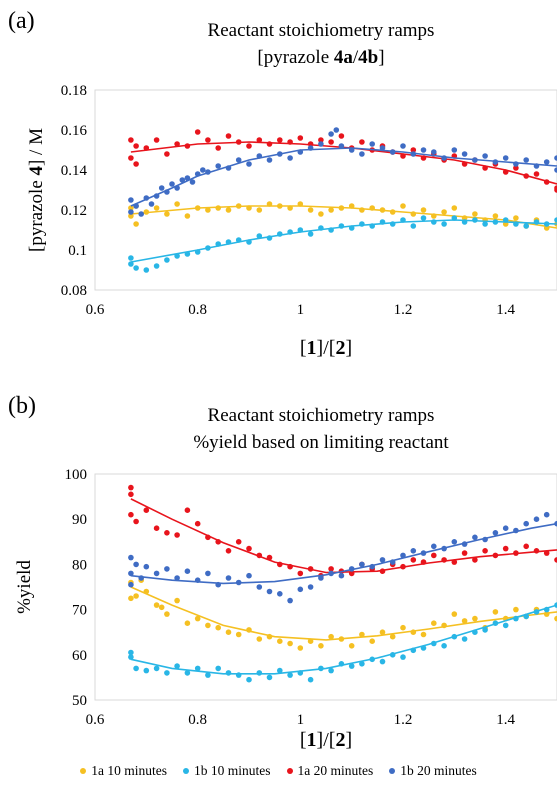  Describe the element at coordinates (321, 30) in the screenshot. I see `panel-a-title-line1: Reactant stoichiometry ramps` at that location.